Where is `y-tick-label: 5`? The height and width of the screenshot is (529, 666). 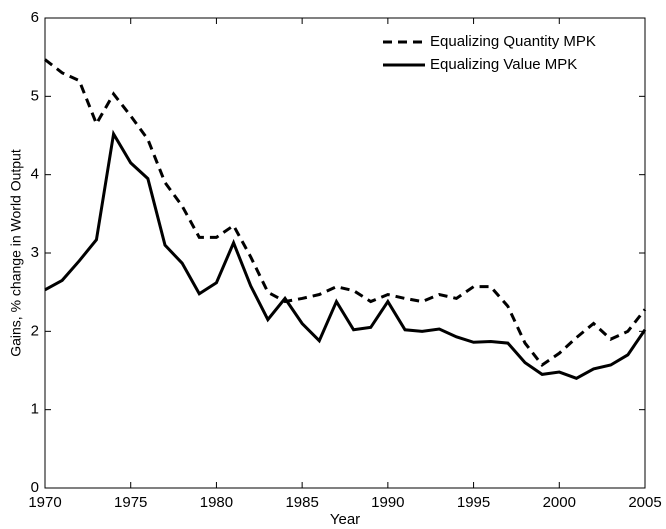
y-tick-label: 5 is located at coordinates (35, 95).